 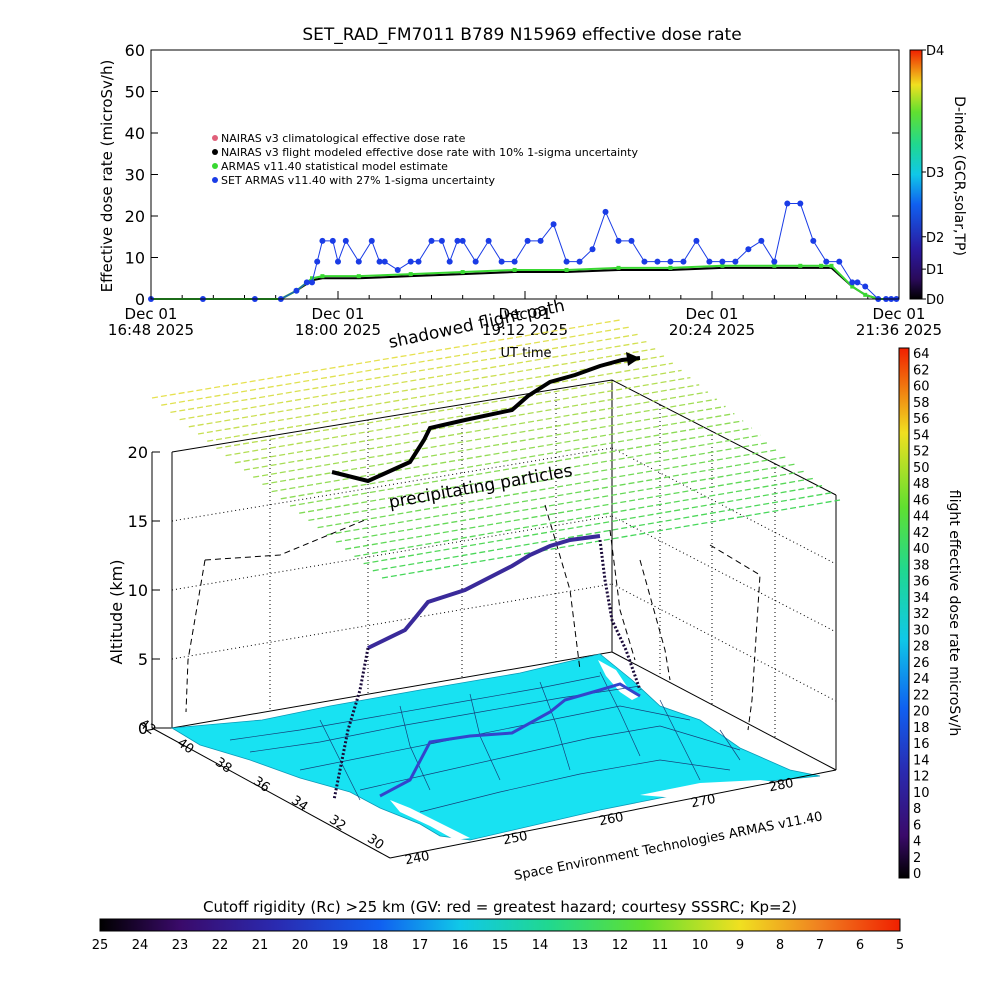 I want to click on us-map-floor, so click(x=495, y=747).